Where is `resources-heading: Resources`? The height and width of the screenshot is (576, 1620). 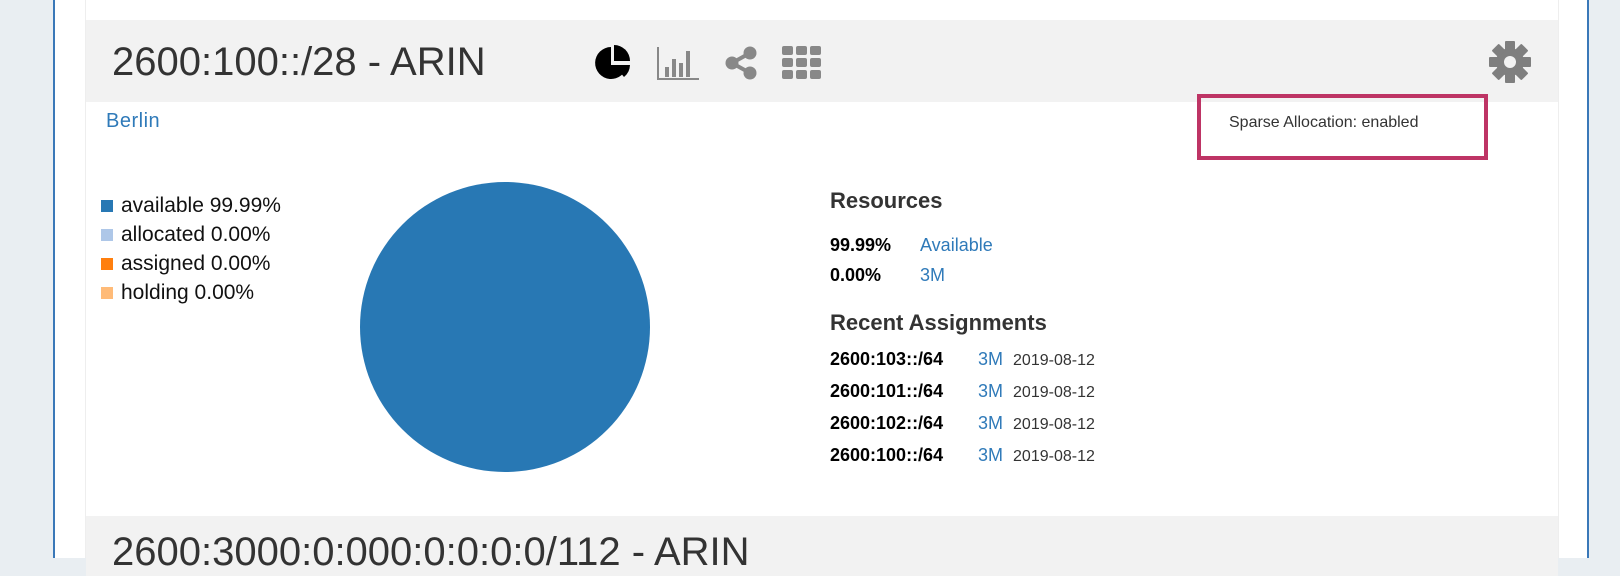 resources-heading: Resources is located at coordinates (886, 200).